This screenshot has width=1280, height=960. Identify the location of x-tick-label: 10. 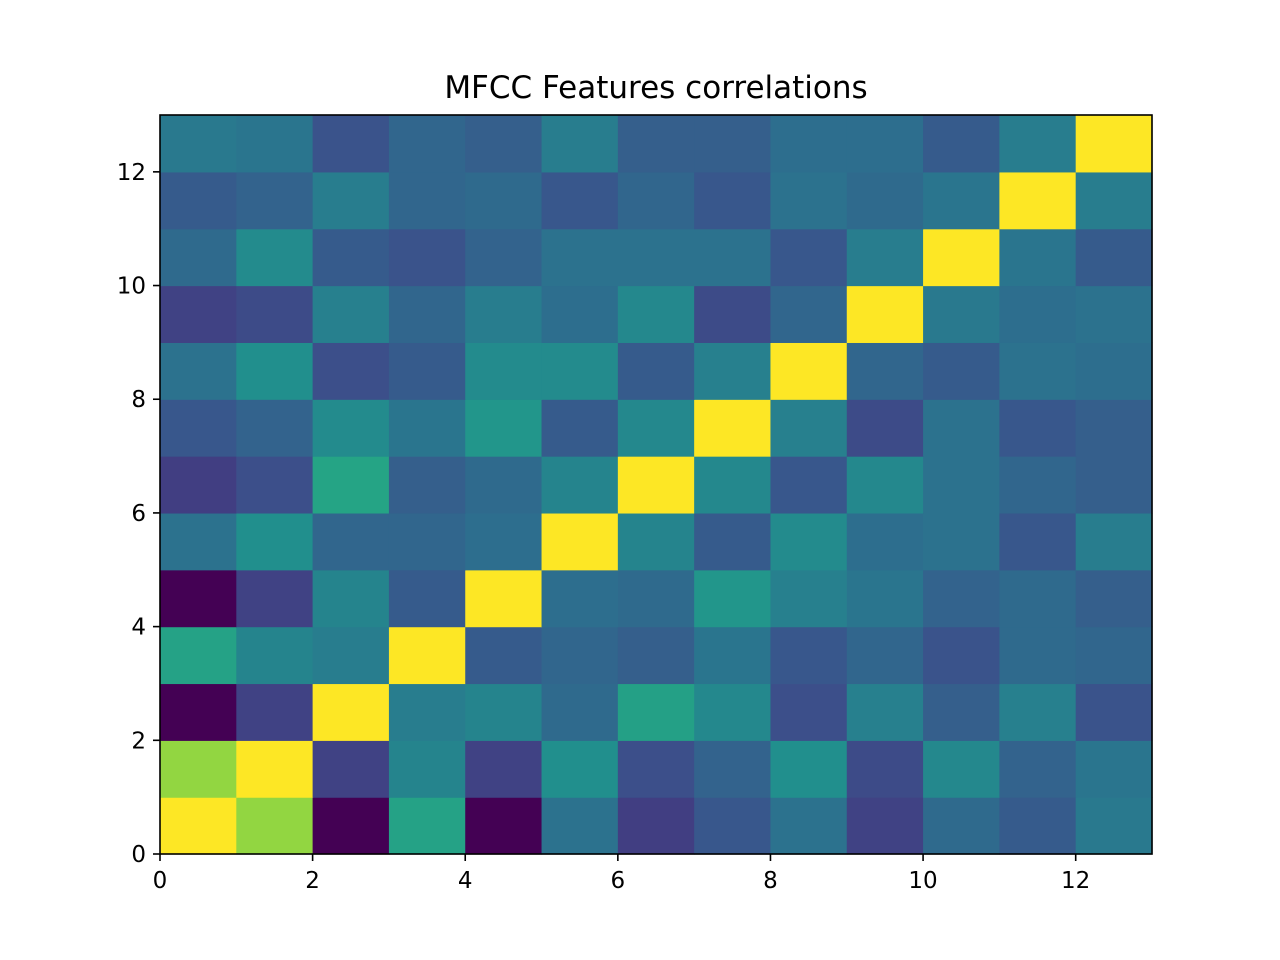
(922, 881).